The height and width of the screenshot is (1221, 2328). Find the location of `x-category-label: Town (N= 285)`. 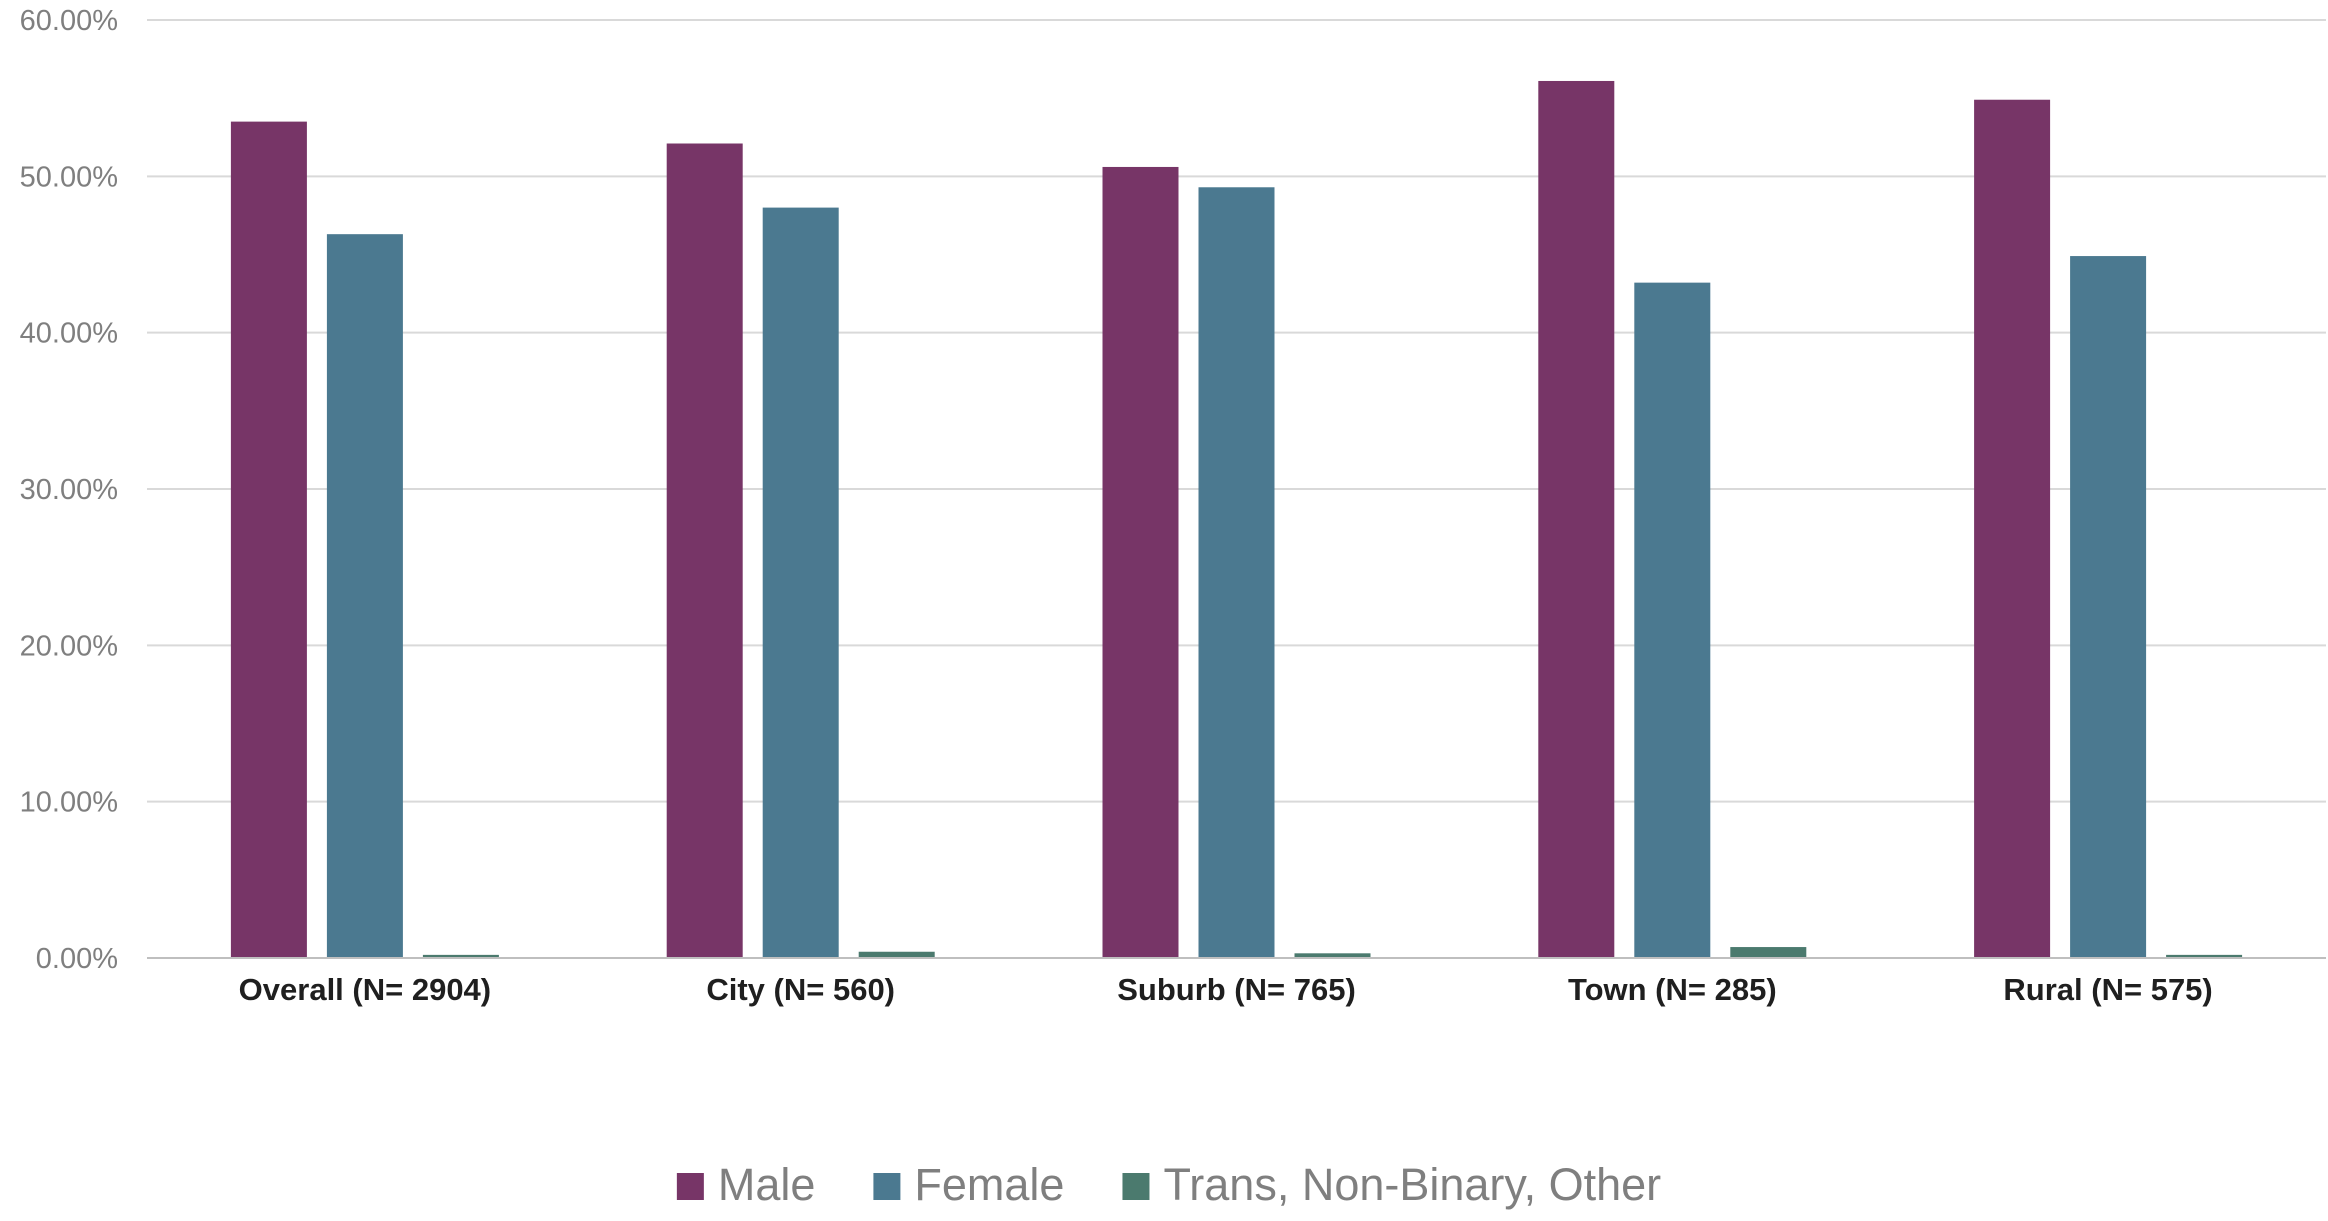

x-category-label: Town (N= 285) is located at coordinates (1672, 989).